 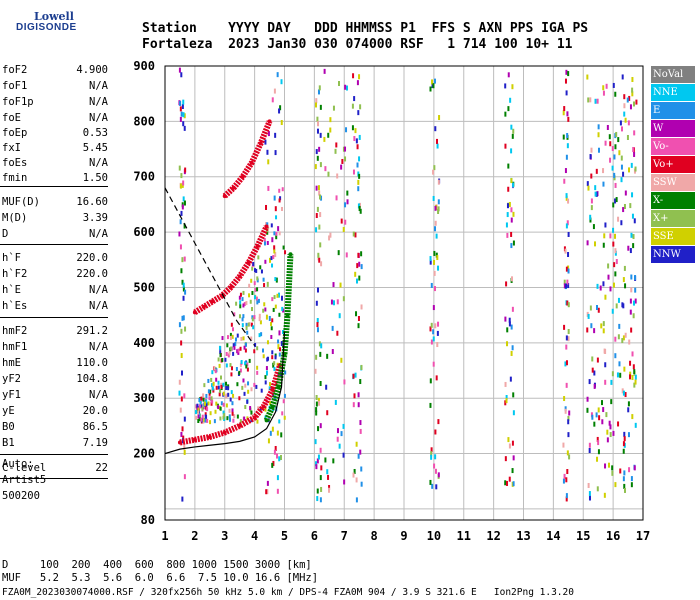 What do you see at coordinates (673, 254) in the screenshot?
I see `legend-item: NNW` at bounding box center [673, 254].